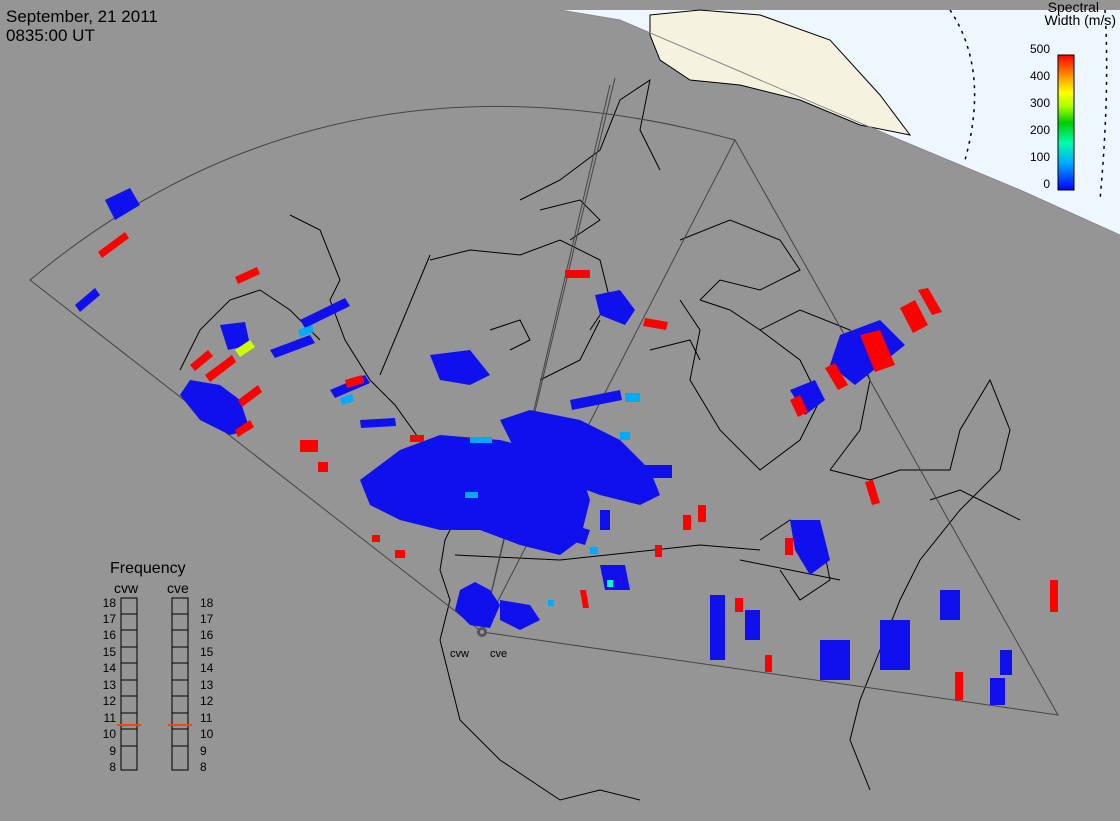  Describe the element at coordinates (112, 767) in the screenshot. I see `freq-num-left: 8` at that location.